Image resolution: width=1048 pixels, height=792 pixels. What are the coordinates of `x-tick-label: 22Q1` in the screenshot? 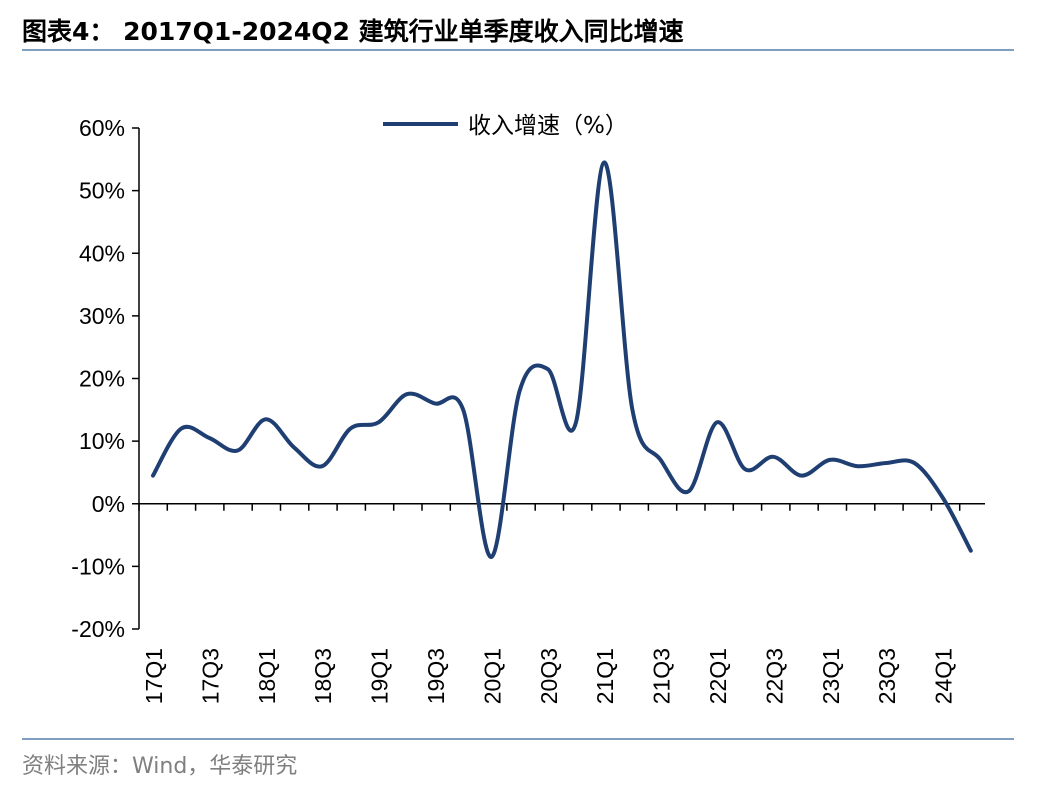 It's located at (718, 676).